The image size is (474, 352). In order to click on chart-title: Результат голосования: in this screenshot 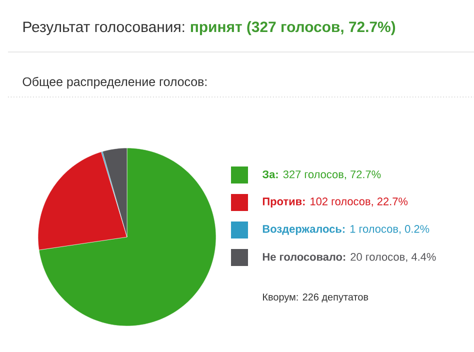, I will do `click(103, 29)`.